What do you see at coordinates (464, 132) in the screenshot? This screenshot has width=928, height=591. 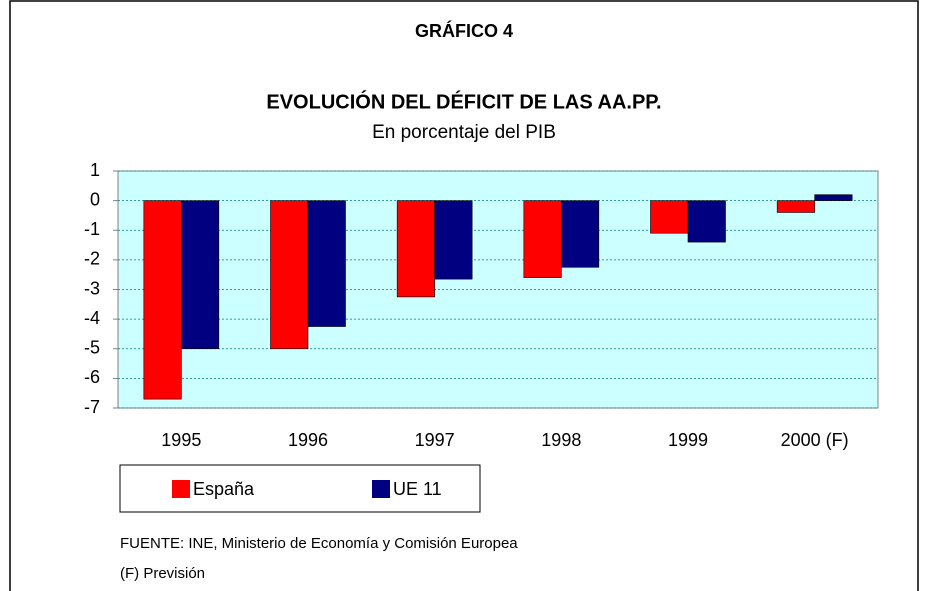 I see `chart-subtitle: En porcentaje del PIB` at bounding box center [464, 132].